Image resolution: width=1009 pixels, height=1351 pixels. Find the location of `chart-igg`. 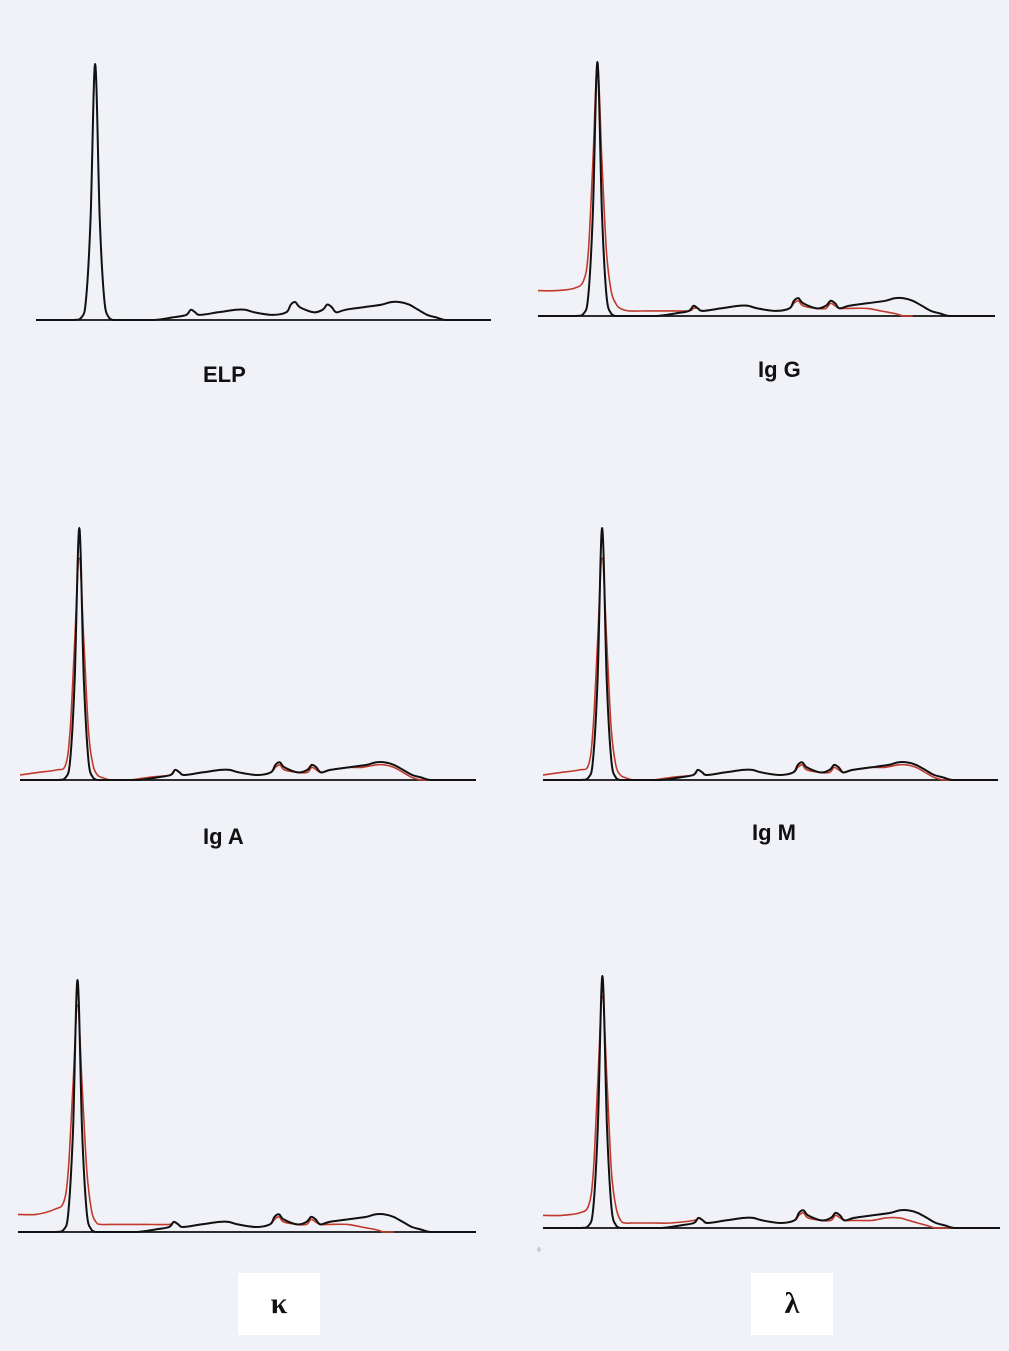

chart-igg is located at coordinates (766, 189).